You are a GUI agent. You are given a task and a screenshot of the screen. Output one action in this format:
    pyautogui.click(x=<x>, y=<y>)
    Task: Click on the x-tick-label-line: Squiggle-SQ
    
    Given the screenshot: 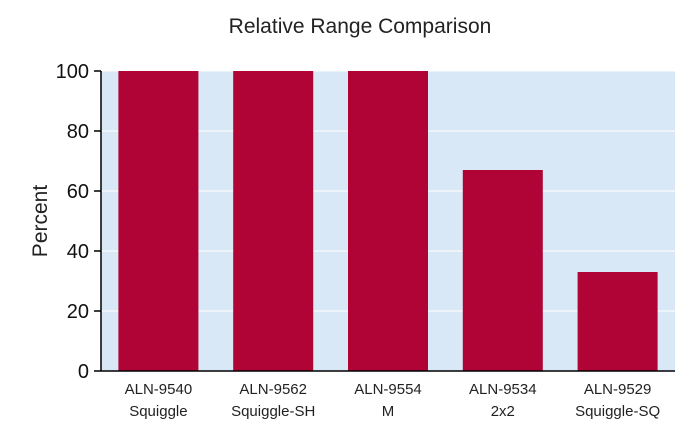 What is the action you would take?
    pyautogui.click(x=617, y=411)
    